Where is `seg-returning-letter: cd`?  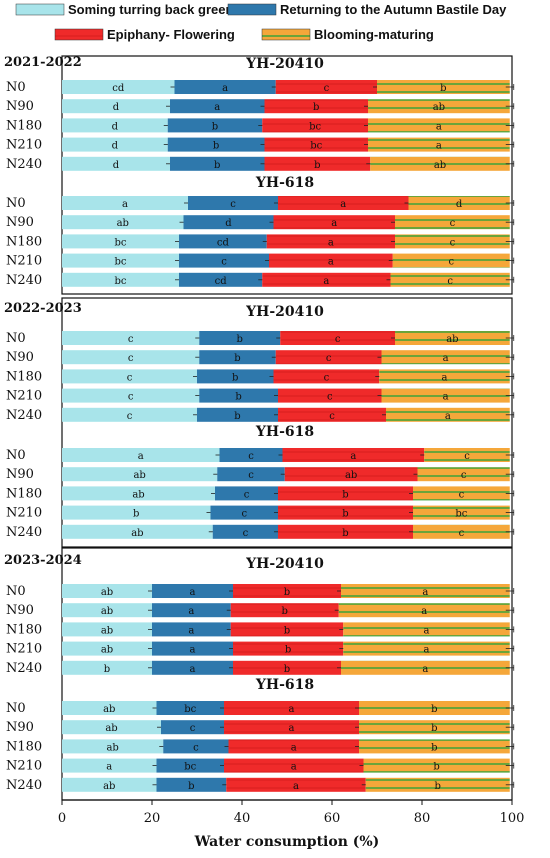
seg-returning-letter: cd is located at coordinates (223, 242).